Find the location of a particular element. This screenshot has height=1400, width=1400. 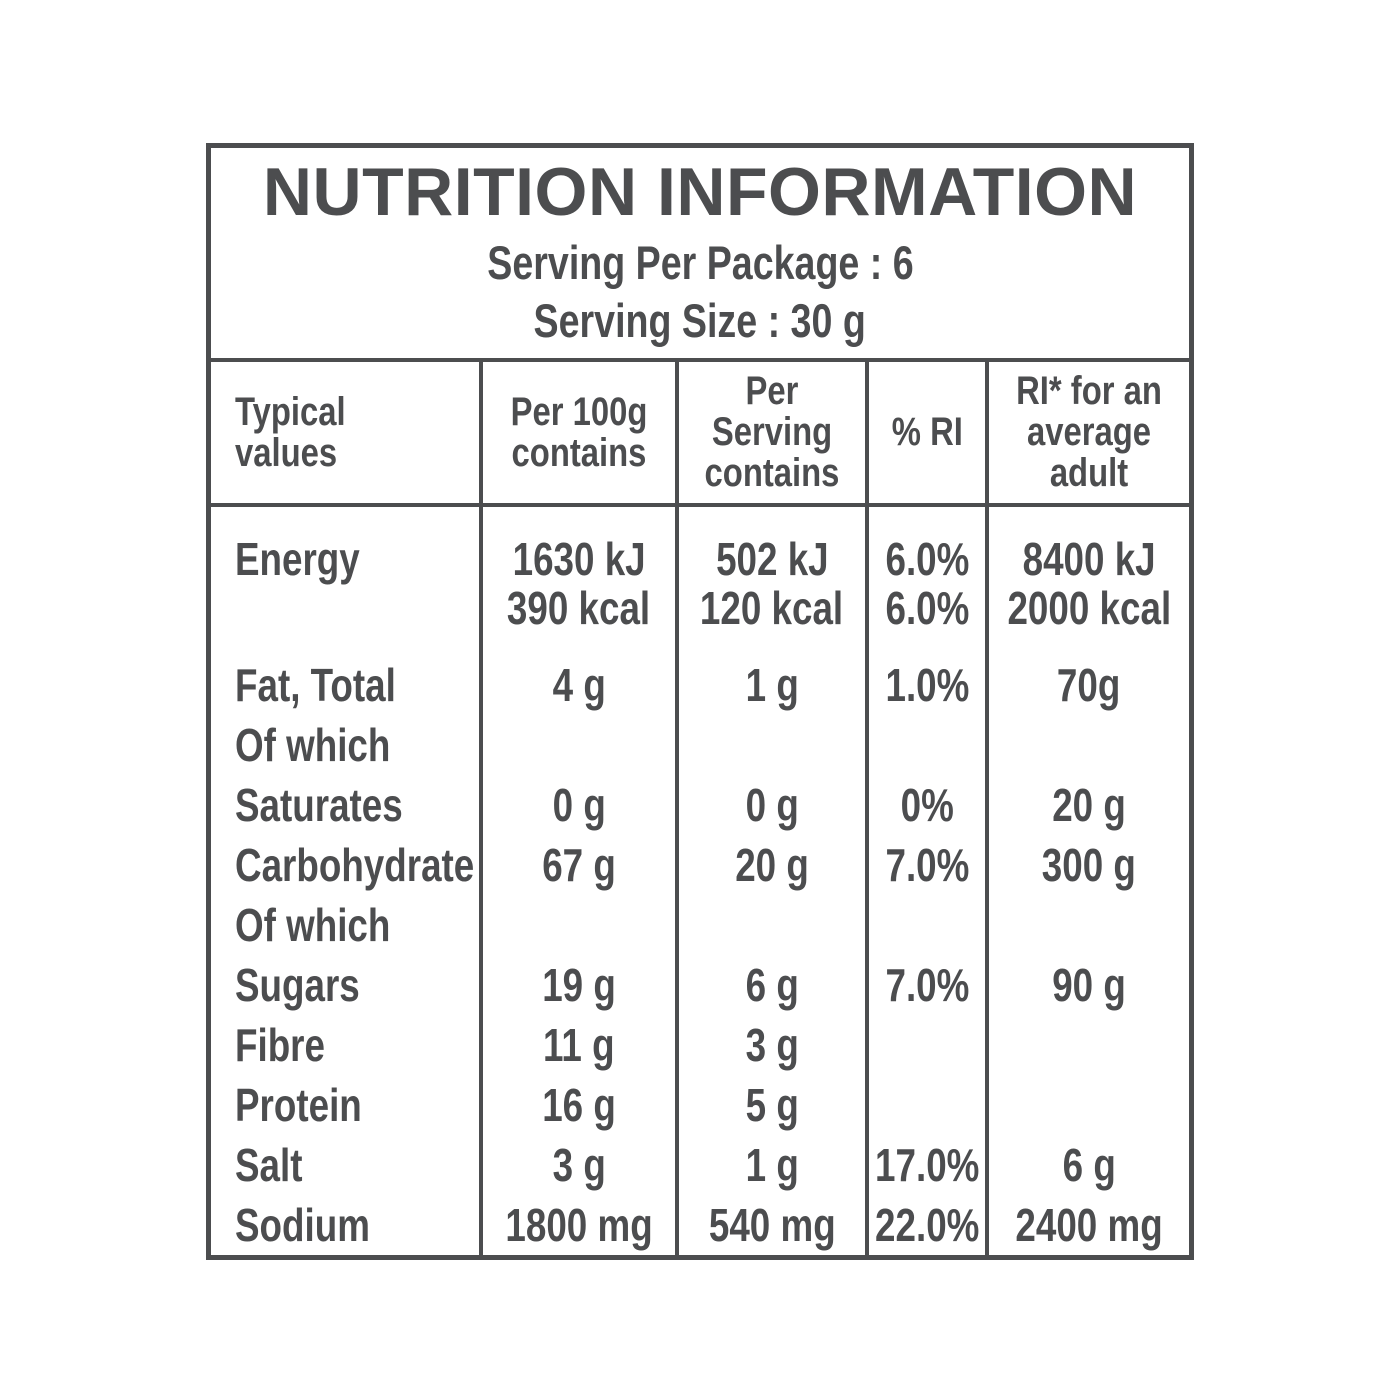

row-sodium: Sodium 1800 mg 540 mg 22.0% 2400 mg is located at coordinates (700, 1225).